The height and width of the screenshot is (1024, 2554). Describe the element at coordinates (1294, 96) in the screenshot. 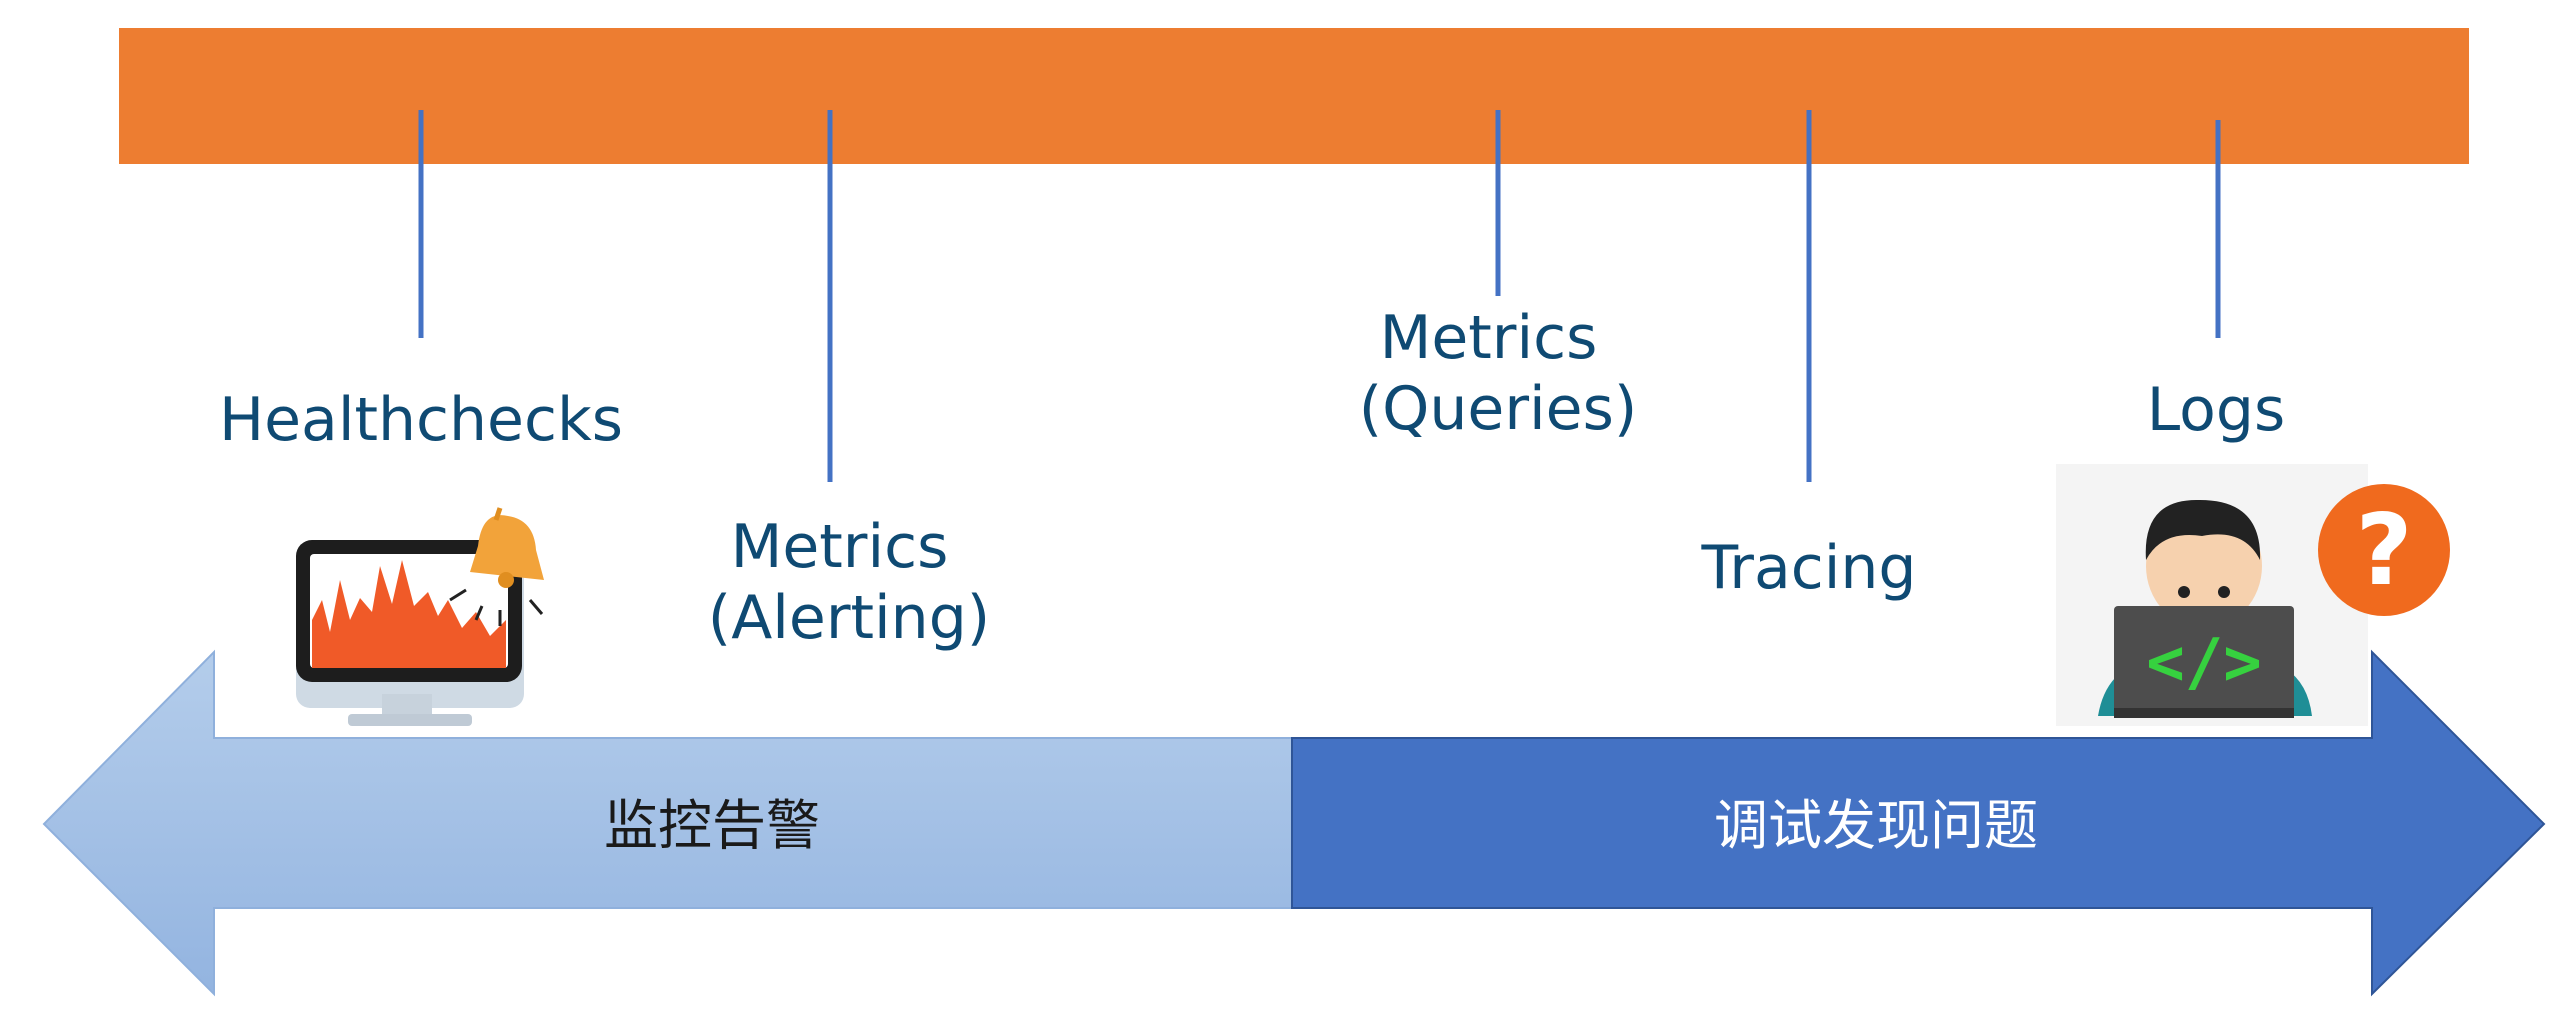

I see `top-bar` at that location.